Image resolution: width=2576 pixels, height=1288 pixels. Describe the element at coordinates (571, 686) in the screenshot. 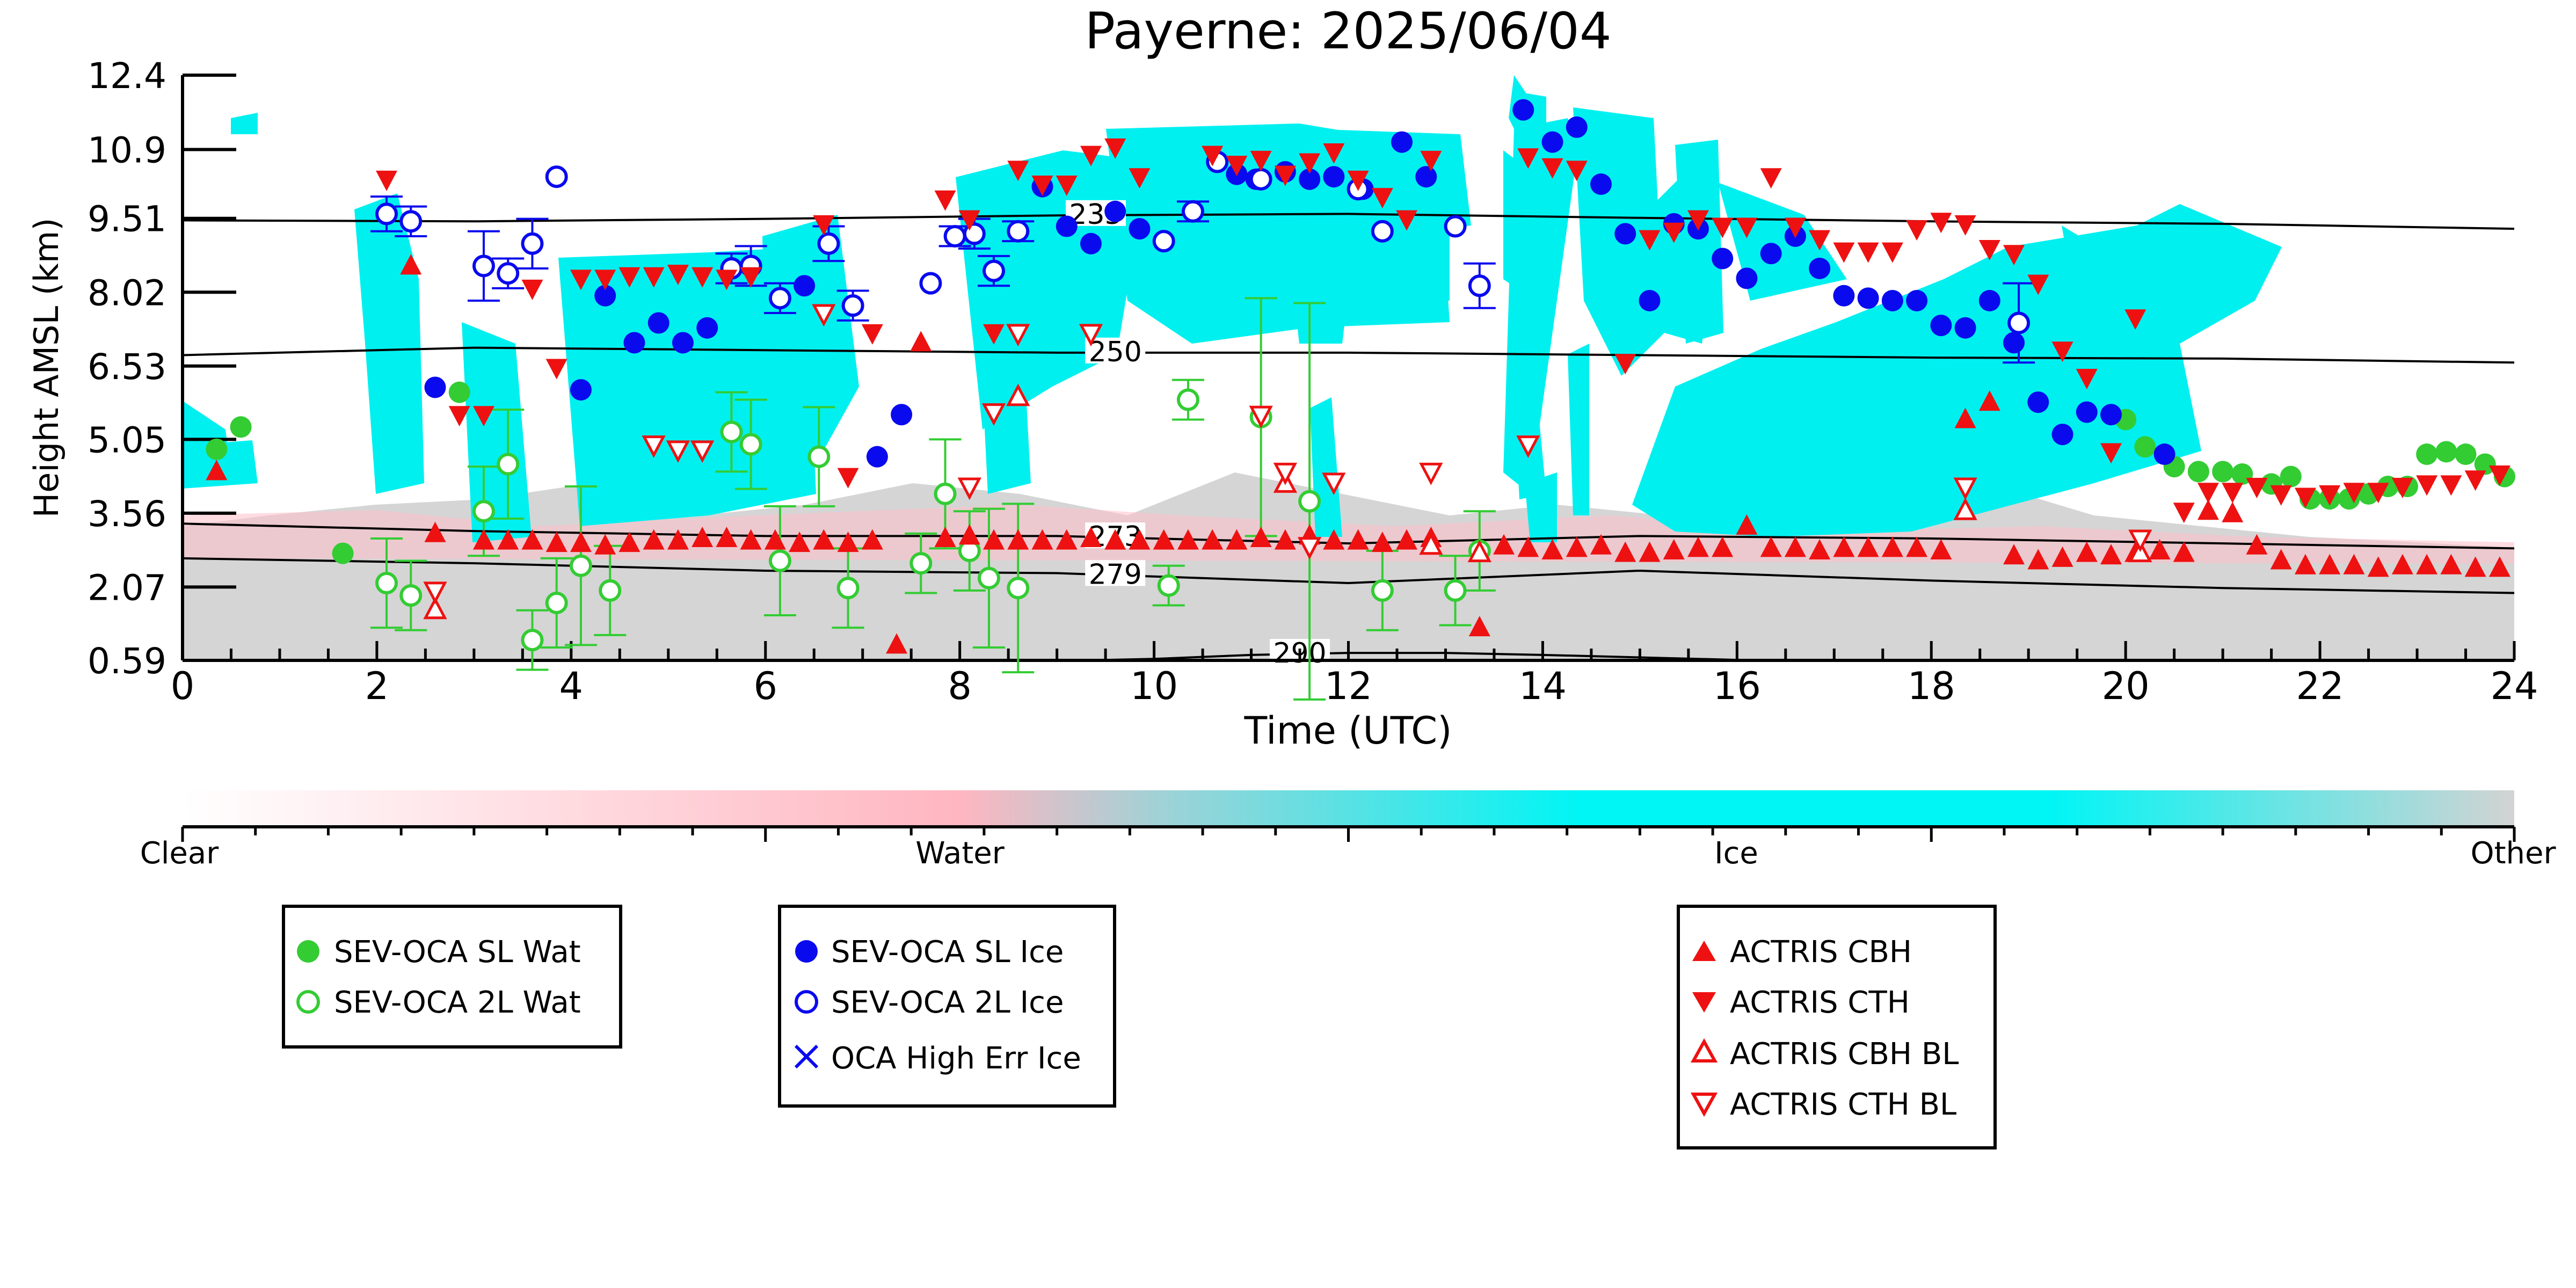

I see `x-tick-label: 4` at that location.